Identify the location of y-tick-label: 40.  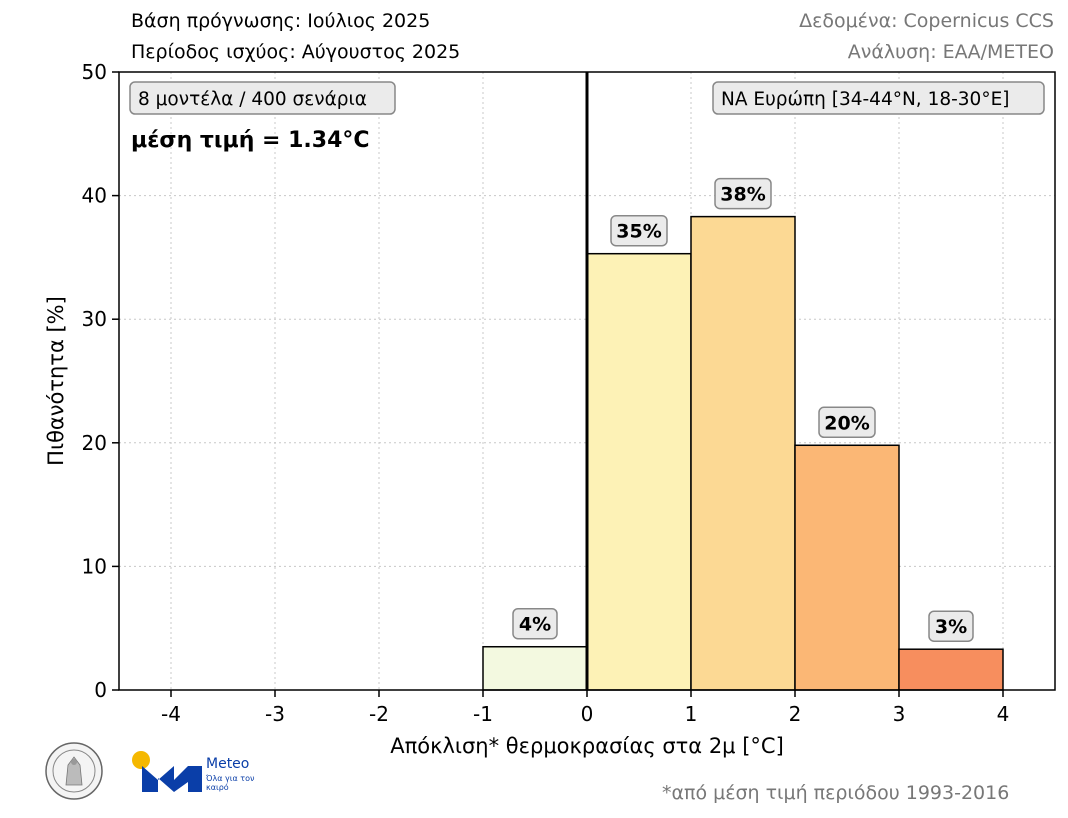
(94, 196).